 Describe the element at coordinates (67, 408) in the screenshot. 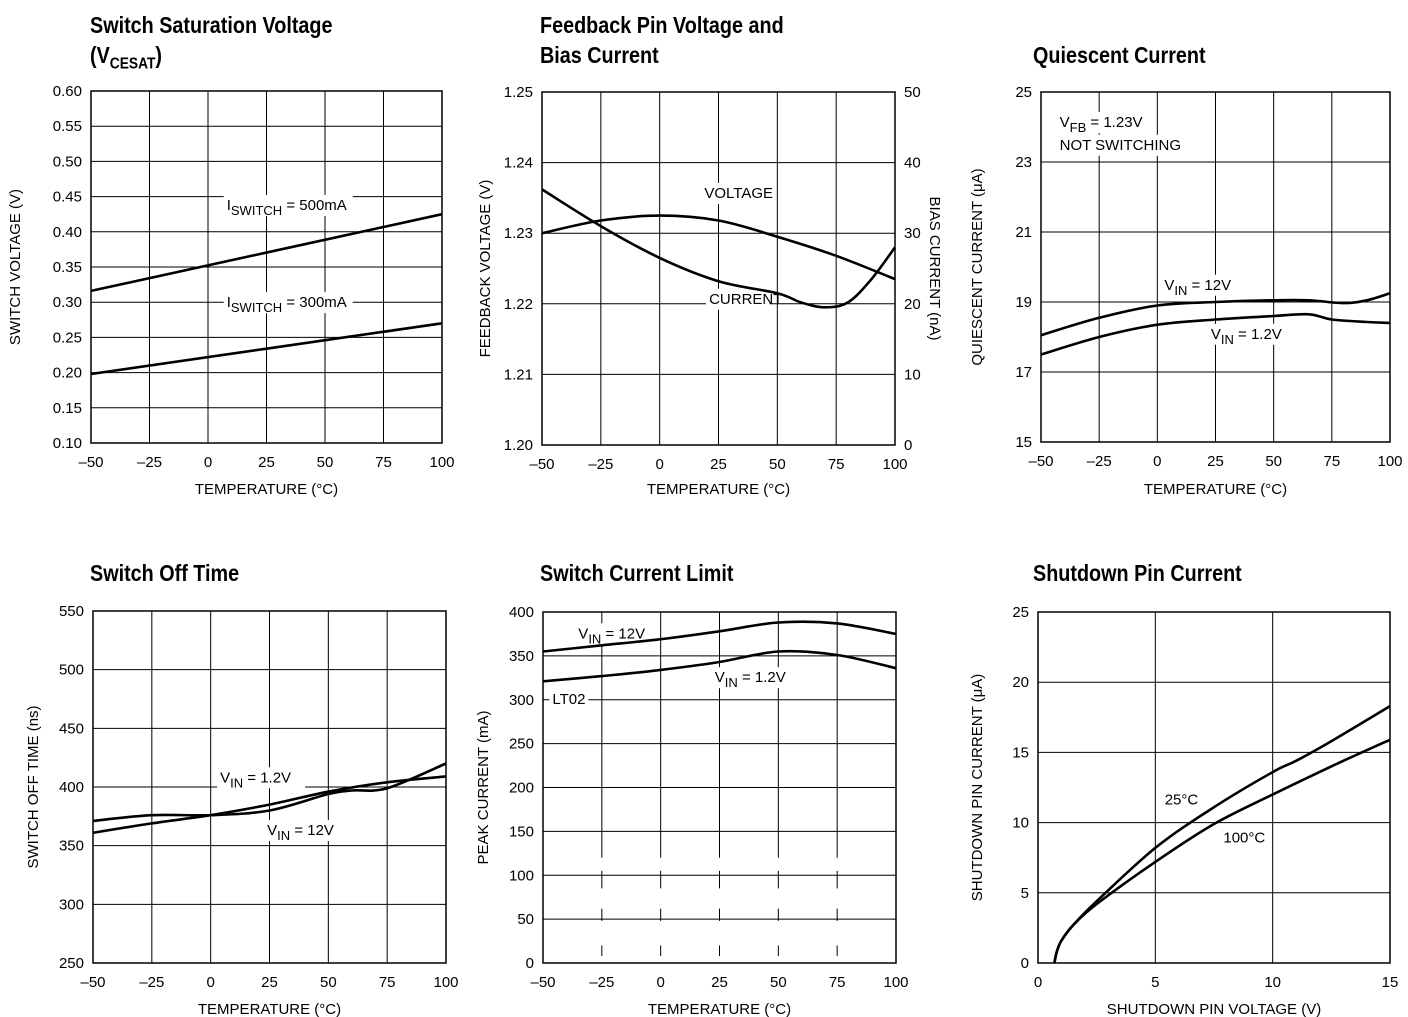

I see `y-tick-label: 0.15` at that location.